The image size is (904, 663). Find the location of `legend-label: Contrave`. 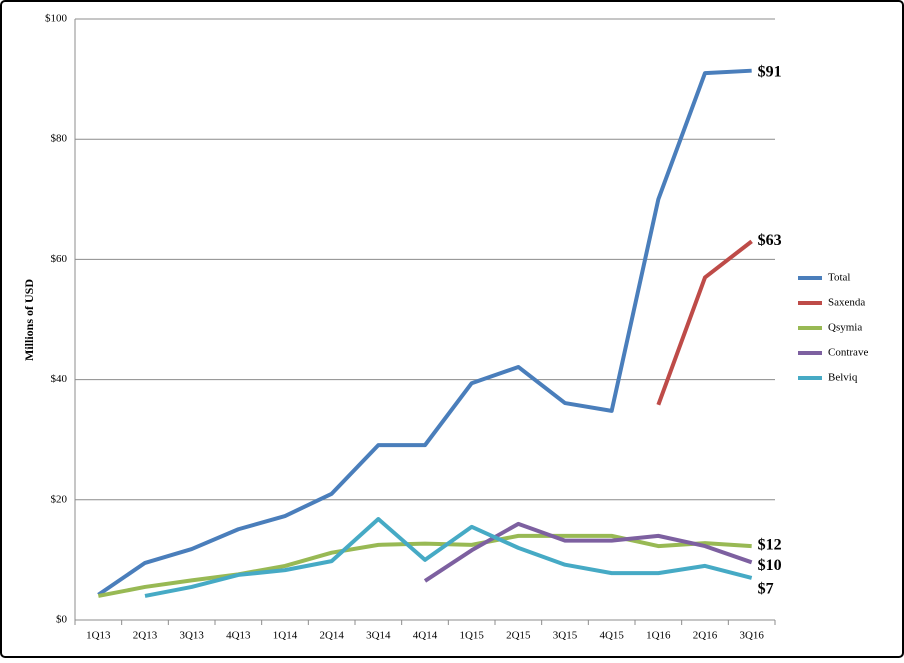

legend-label: Contrave is located at coordinates (848, 353).